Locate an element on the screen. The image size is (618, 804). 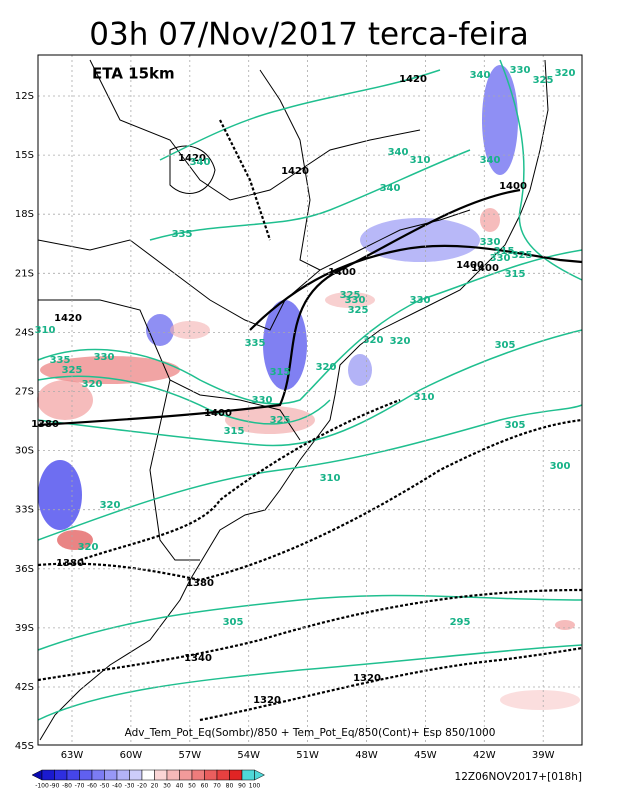
colorbar-label: -60 is located at coordinates (92, 786).